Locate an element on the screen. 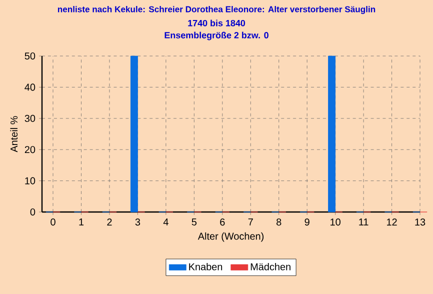 Image resolution: width=433 pixels, height=294 pixels. y-tick-label: 50 is located at coordinates (30, 56).